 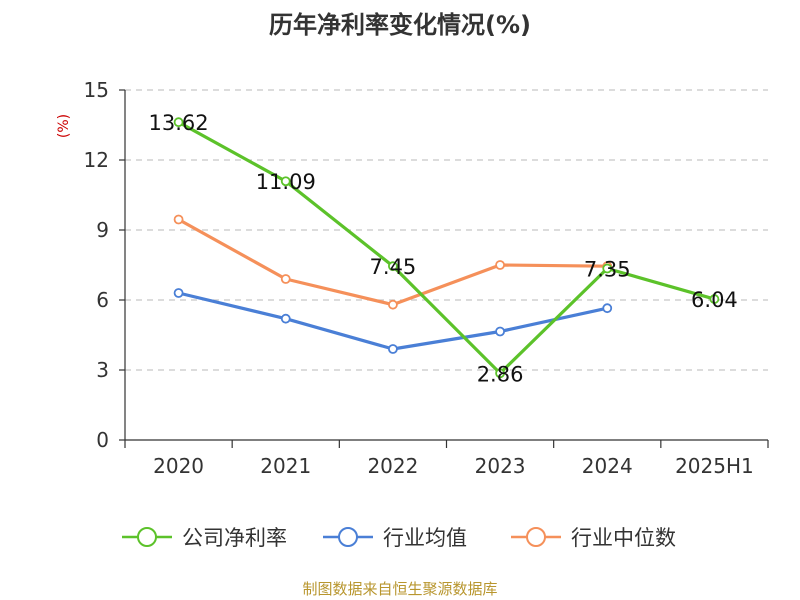 I want to click on data-label: 13.62, so click(x=179, y=123).